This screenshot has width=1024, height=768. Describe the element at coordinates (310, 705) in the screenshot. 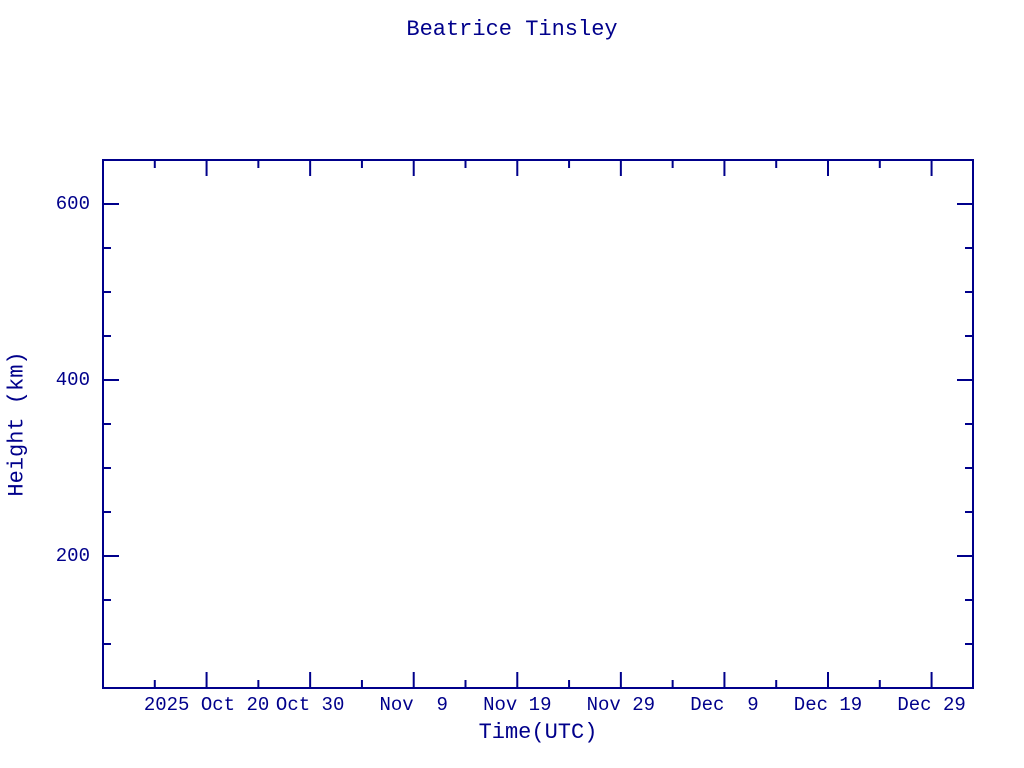

I see `x-tick-label: Oct 30` at that location.